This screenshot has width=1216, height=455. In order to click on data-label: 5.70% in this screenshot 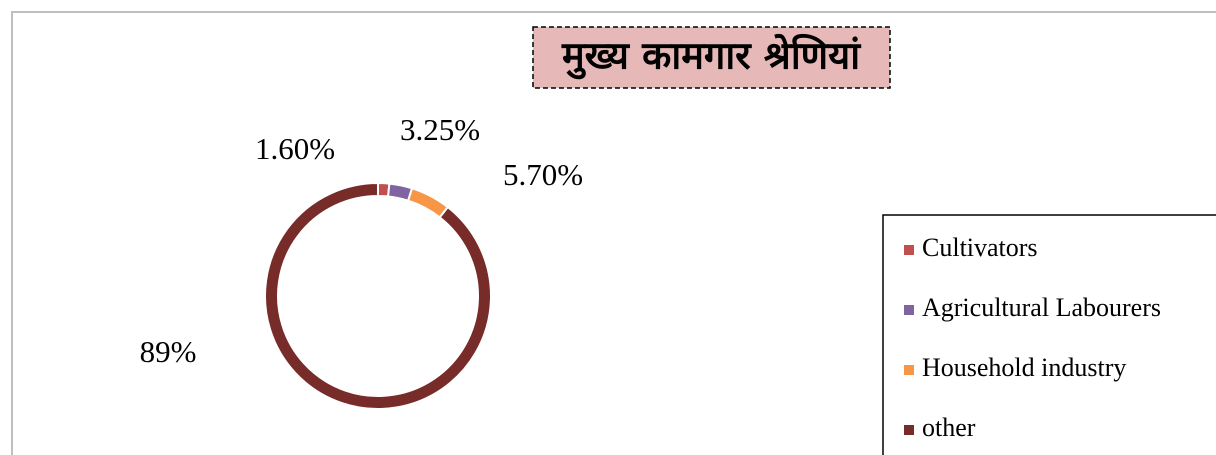, I will do `click(543, 174)`.